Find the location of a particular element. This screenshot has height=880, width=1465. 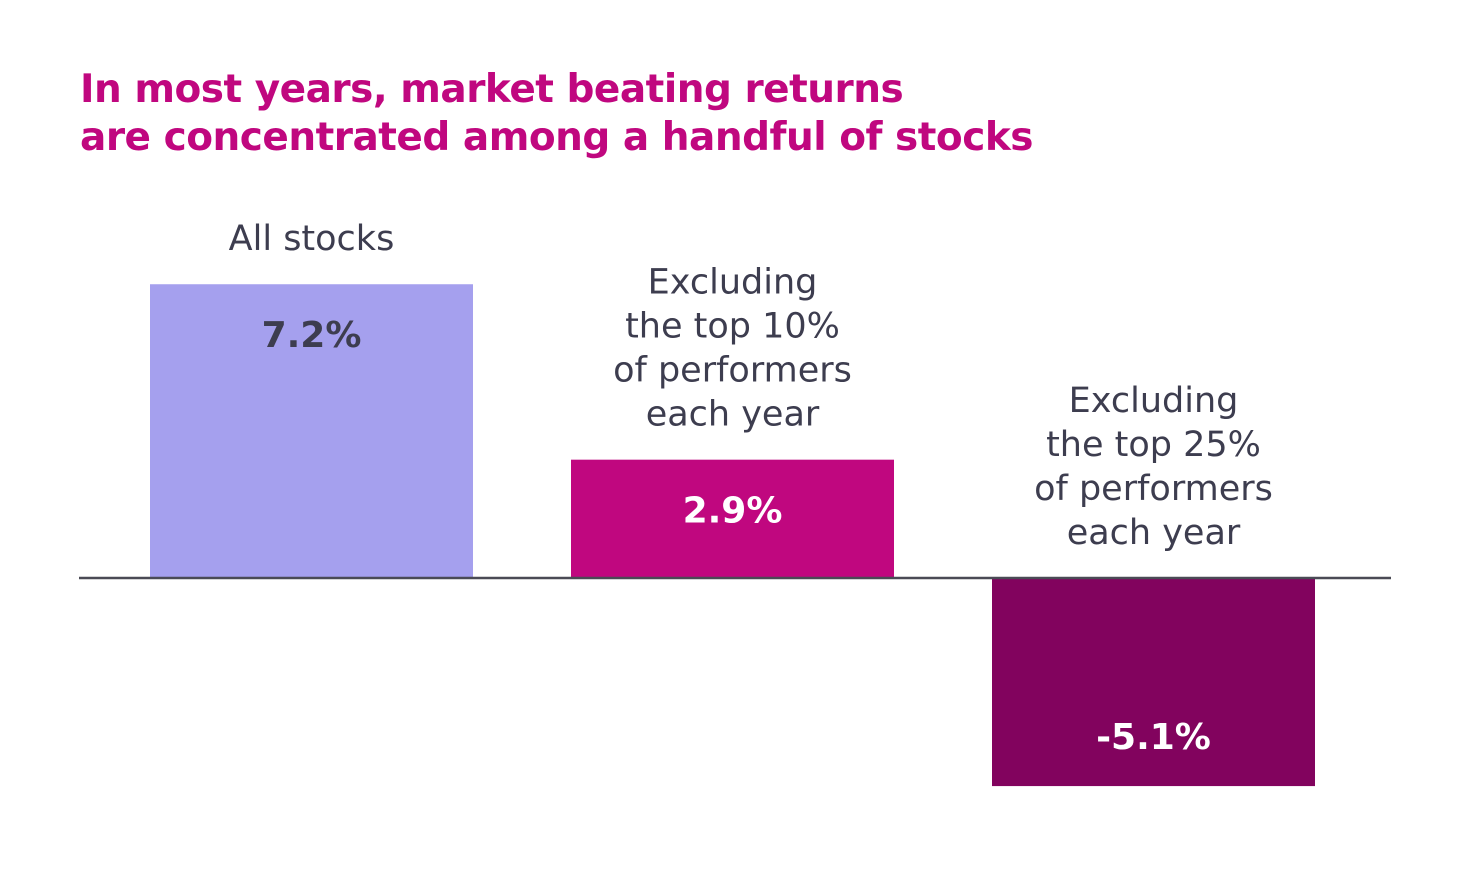

category-label-2-line-4: each year is located at coordinates (733, 415).